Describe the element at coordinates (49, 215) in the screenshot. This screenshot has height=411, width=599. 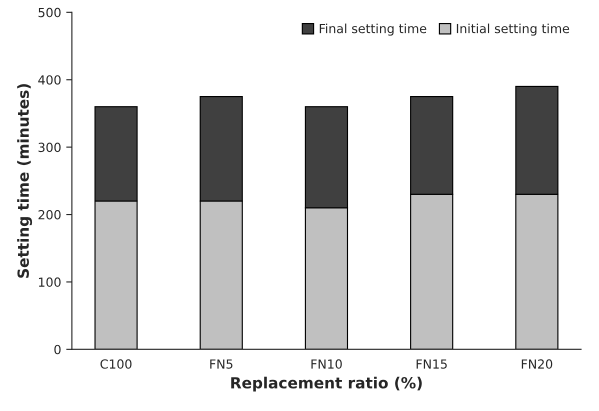
I see `y-tick-label: 200` at that location.